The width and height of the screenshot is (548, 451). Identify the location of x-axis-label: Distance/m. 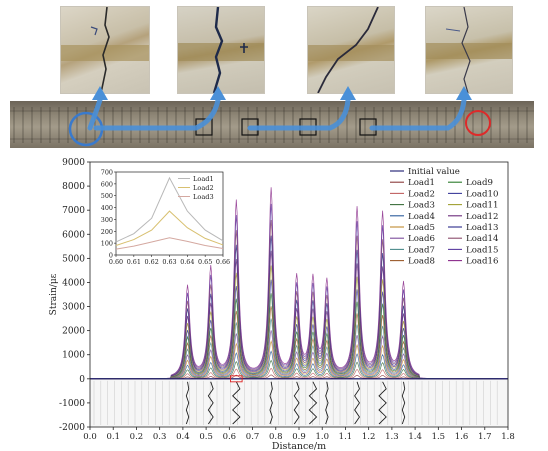
(299, 446).